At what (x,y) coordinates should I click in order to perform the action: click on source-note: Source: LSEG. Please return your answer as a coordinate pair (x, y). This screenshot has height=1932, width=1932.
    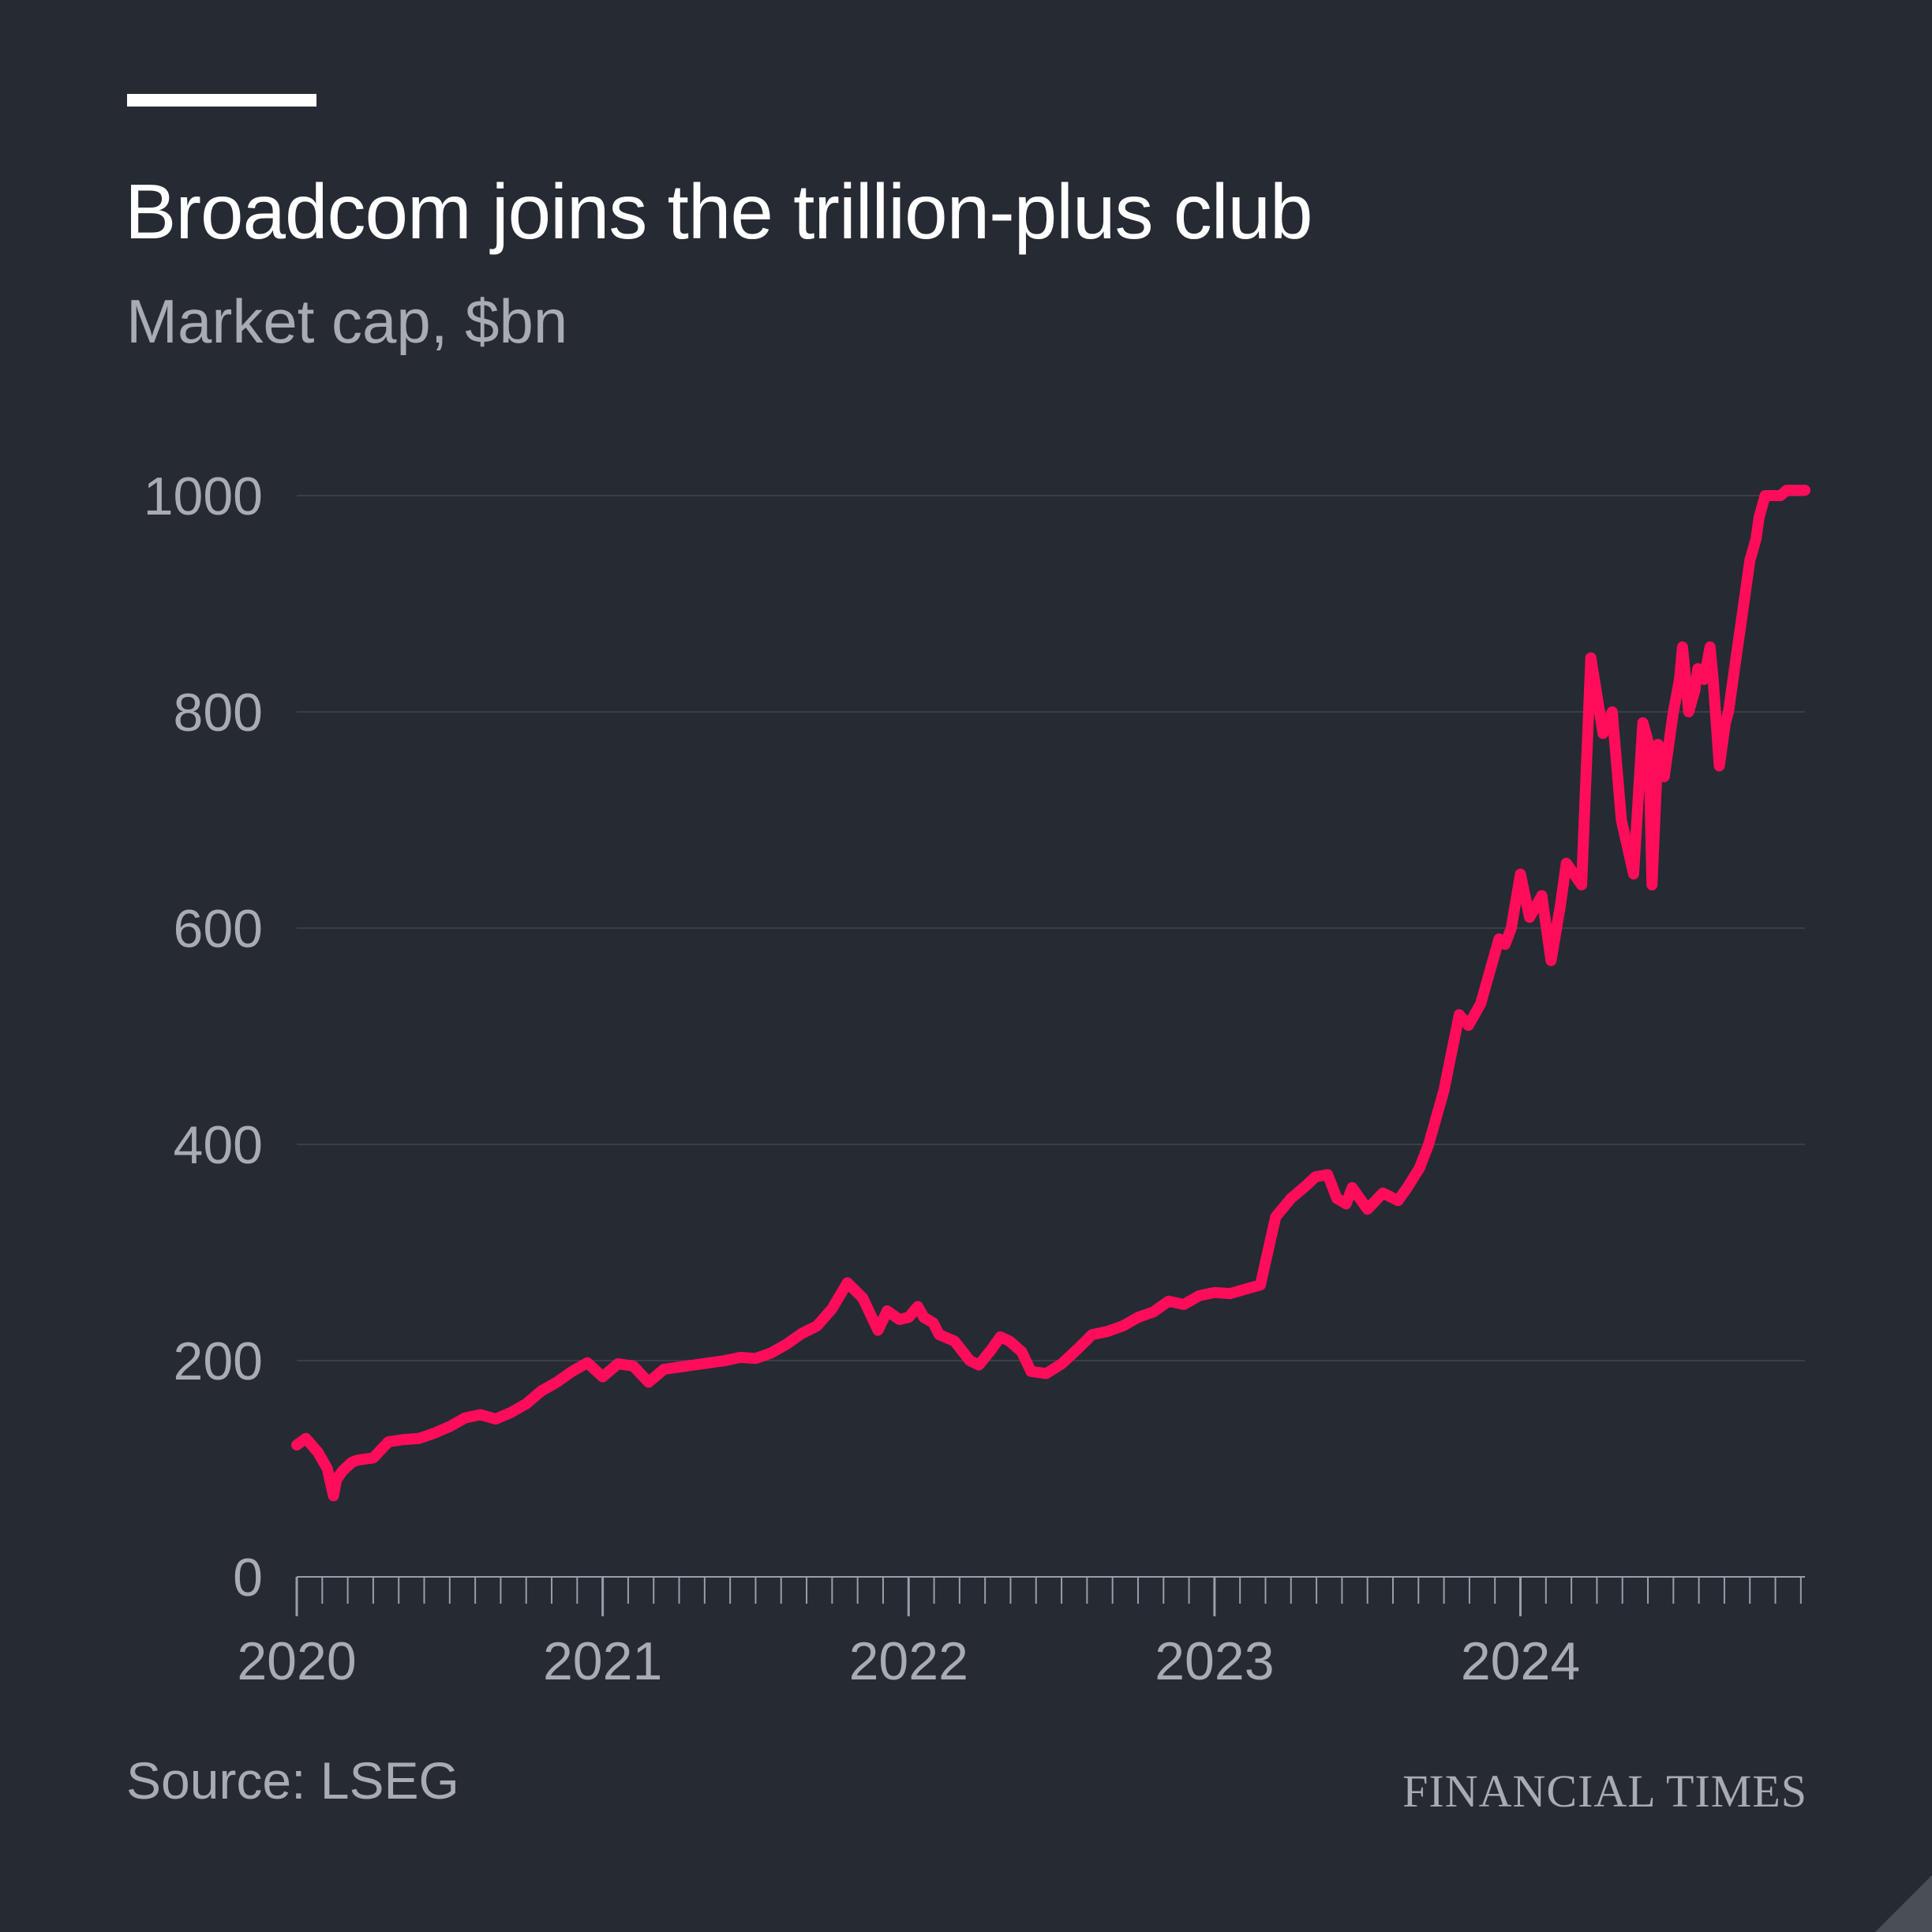
    Looking at the image, I should click on (292, 1780).